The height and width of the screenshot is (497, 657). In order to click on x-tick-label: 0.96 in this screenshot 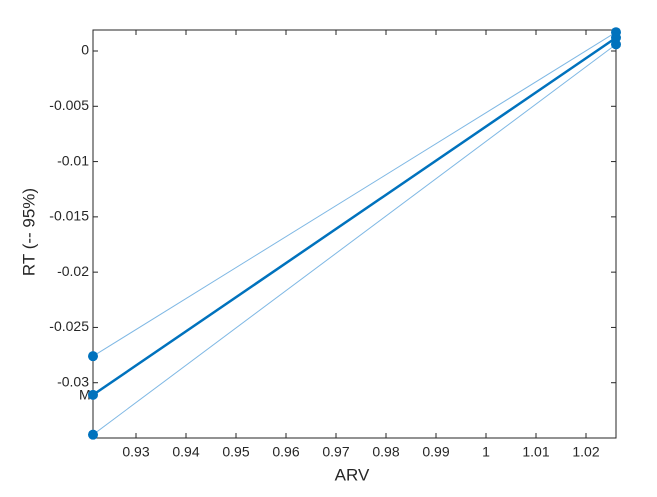, I will do `click(285, 452)`.